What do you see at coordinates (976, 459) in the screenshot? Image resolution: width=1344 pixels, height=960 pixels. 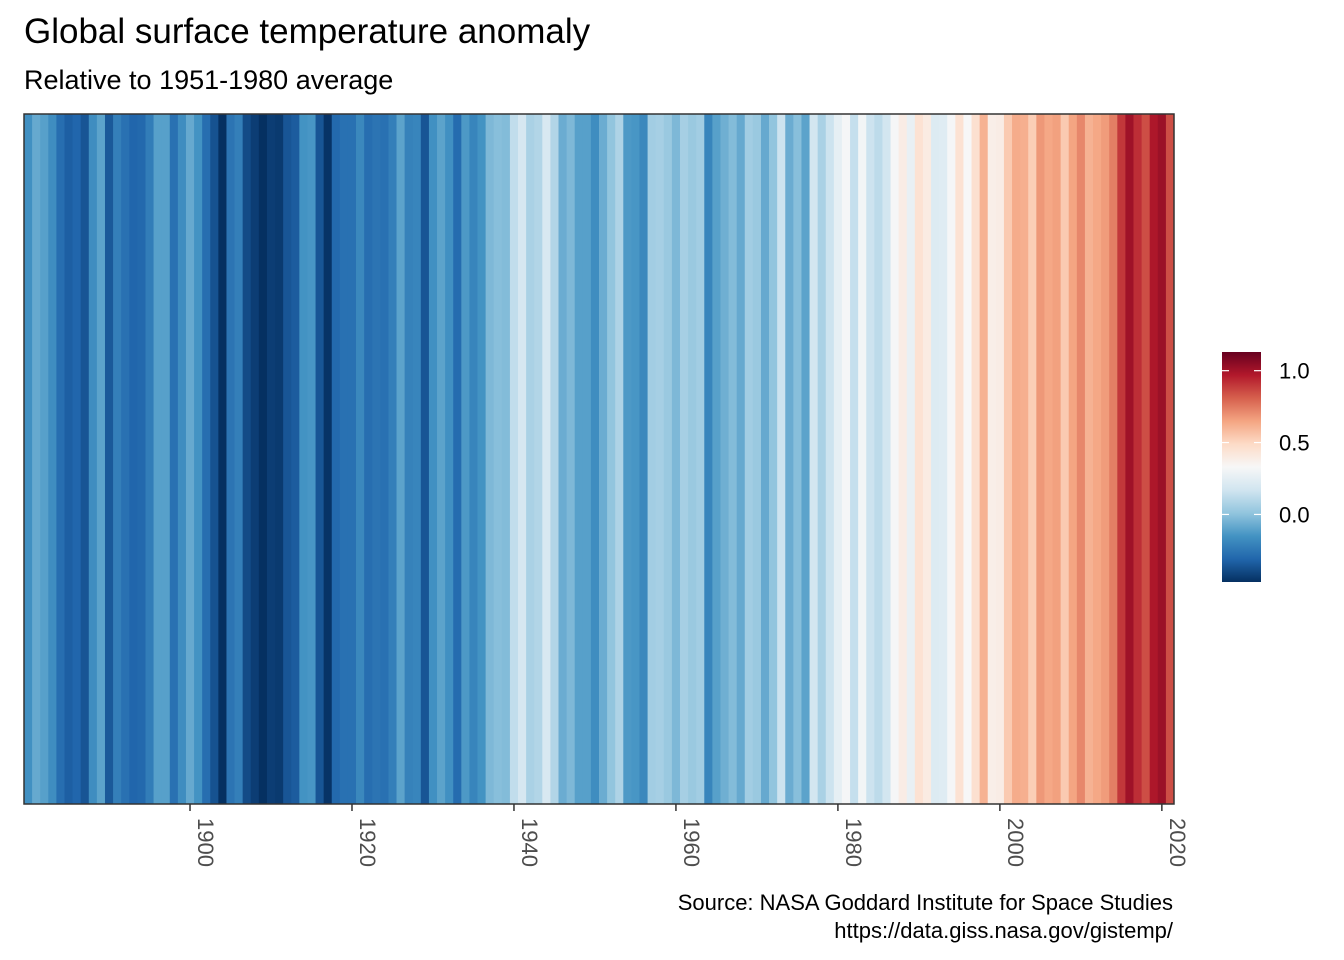 I see `stripe-1997` at bounding box center [976, 459].